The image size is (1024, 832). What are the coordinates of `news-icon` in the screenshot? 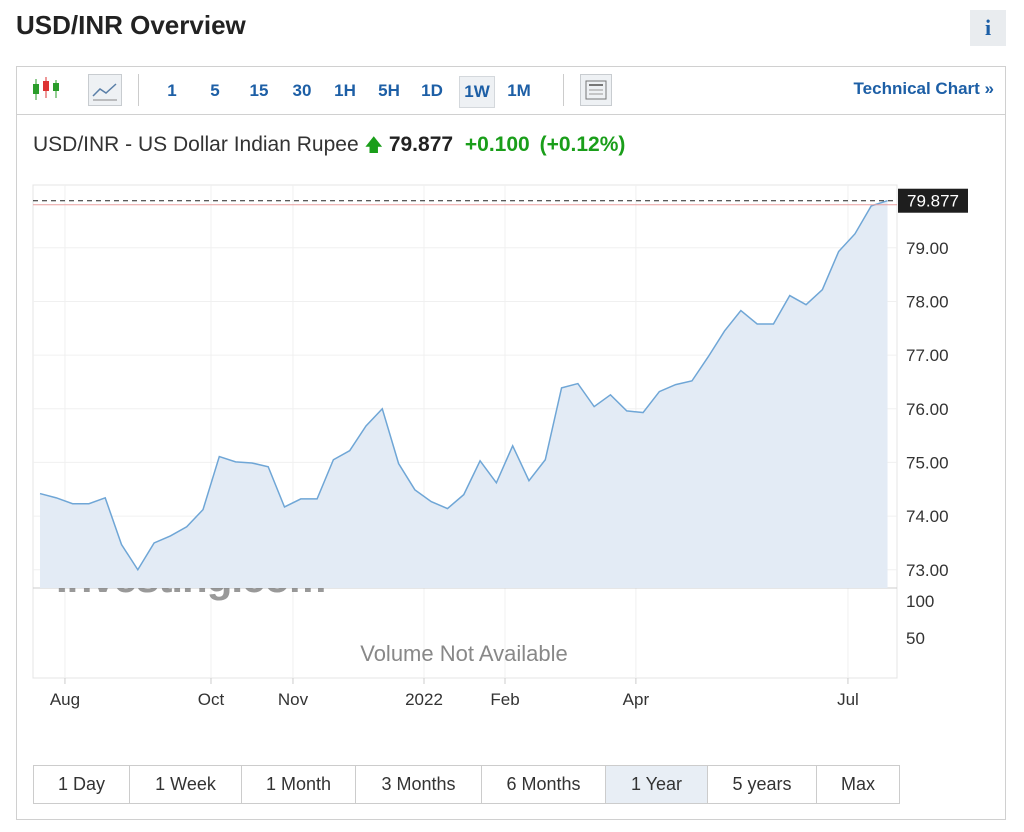 It's located at (596, 90).